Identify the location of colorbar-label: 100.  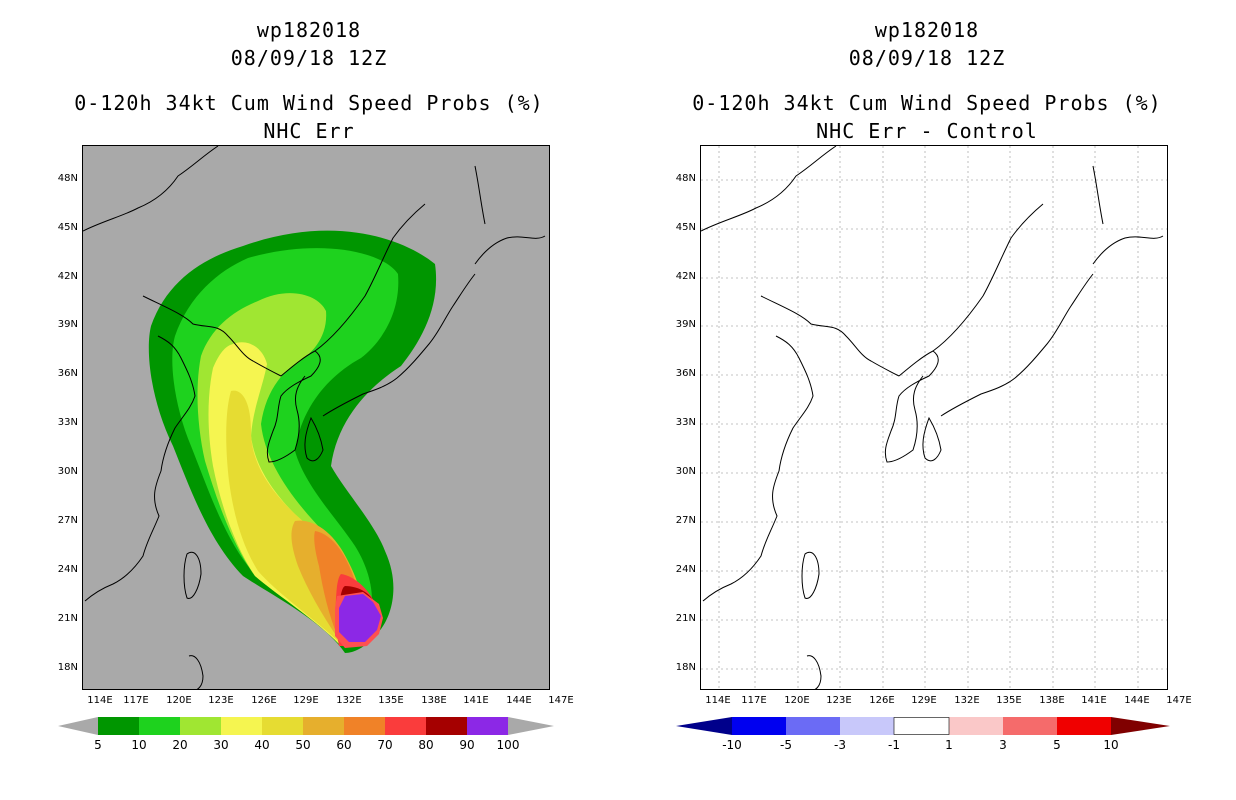
(508, 745).